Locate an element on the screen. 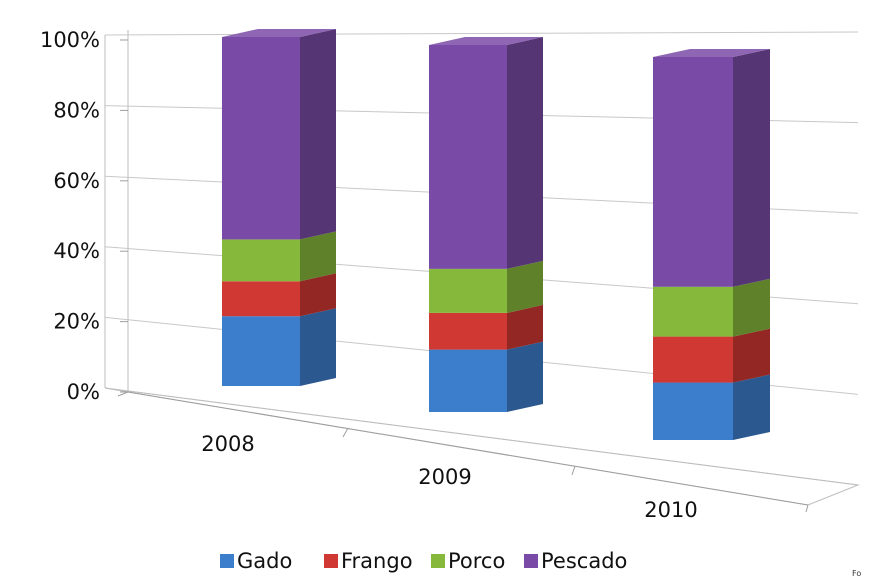  bar-porco-2009 is located at coordinates (468, 290).